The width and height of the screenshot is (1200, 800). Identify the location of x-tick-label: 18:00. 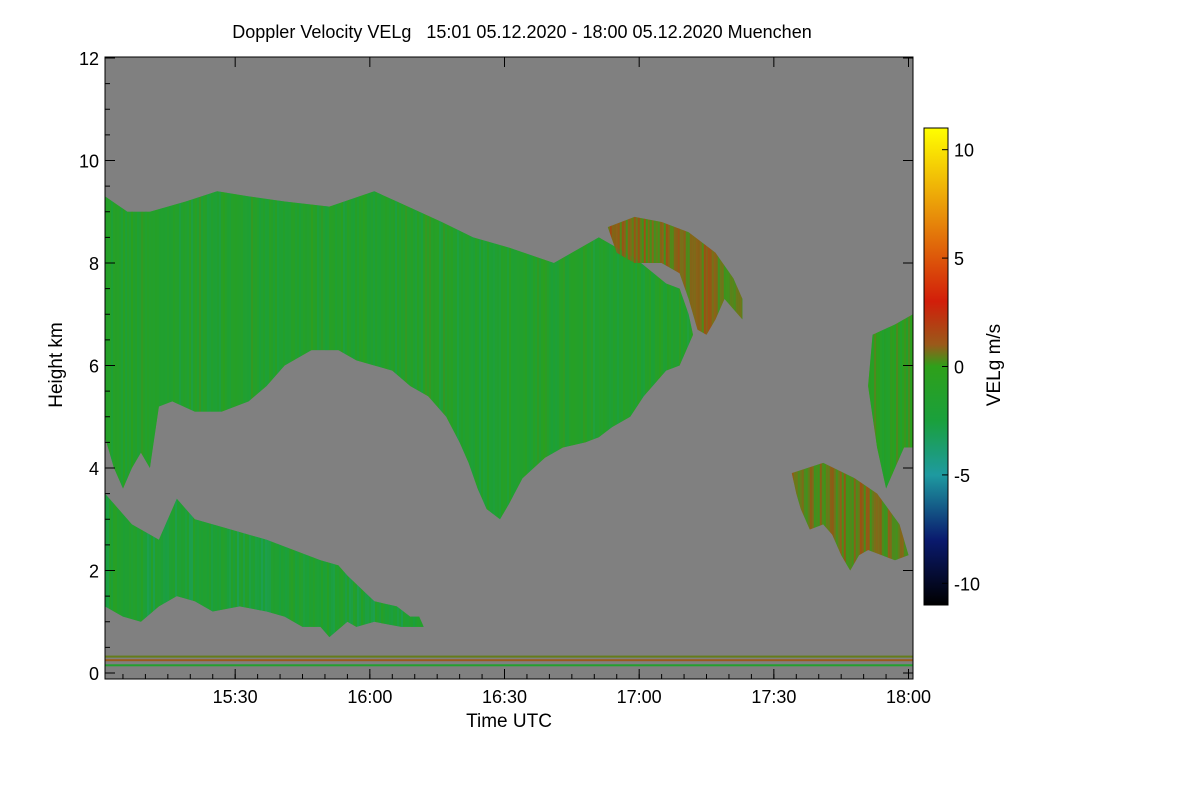
(908, 697).